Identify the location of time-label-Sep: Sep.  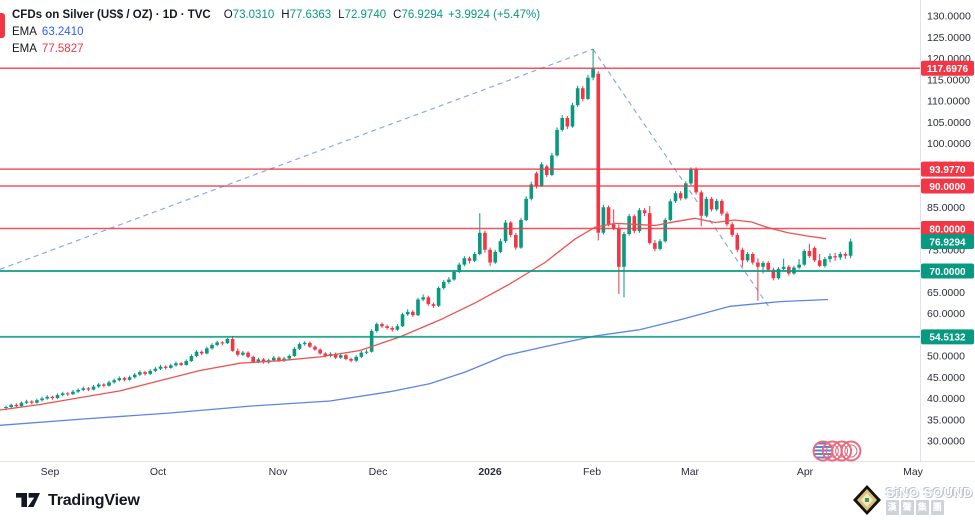
(50, 472).